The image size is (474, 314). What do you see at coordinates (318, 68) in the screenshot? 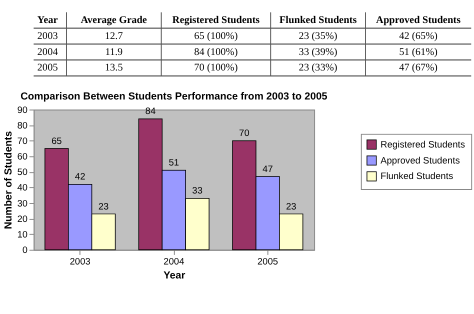
I see `text: 23 (33%)` at bounding box center [318, 68].